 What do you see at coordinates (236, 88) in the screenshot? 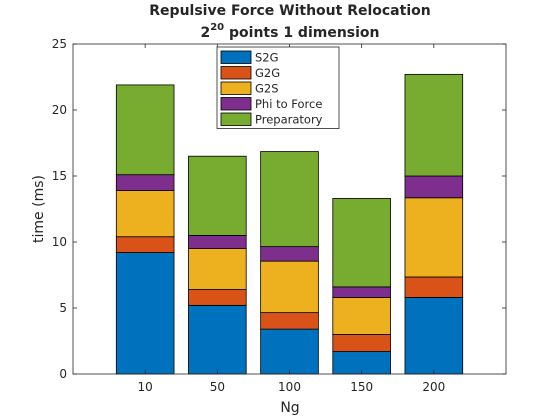
I see `legend-swatch-g2s` at bounding box center [236, 88].